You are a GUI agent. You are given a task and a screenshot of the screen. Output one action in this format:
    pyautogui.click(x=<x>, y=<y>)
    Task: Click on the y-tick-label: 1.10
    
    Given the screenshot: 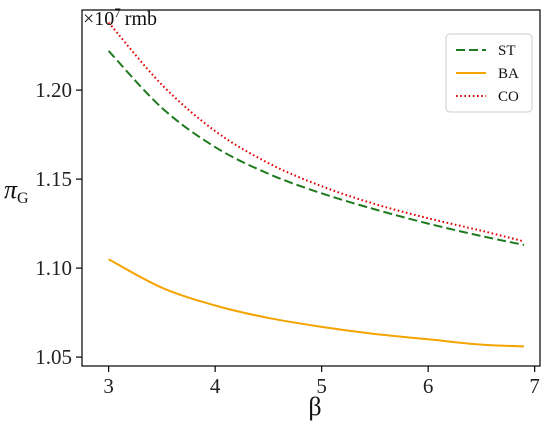 What is the action you would take?
    pyautogui.click(x=53, y=268)
    